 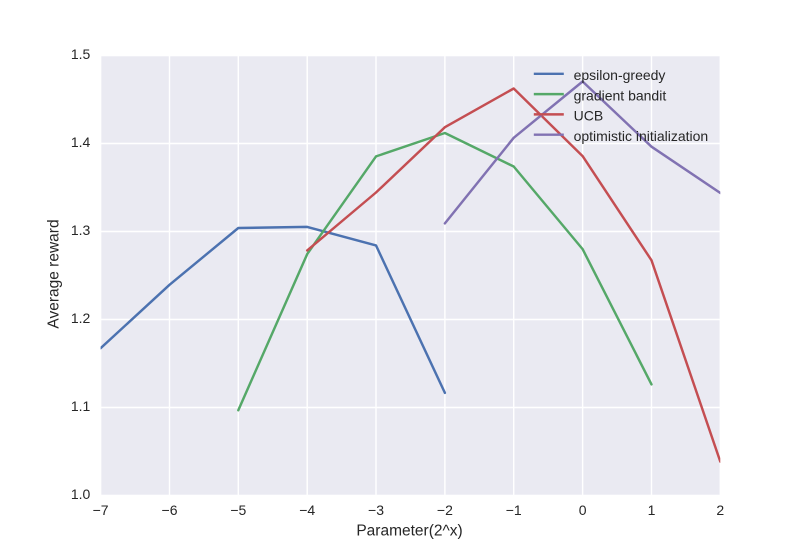 What do you see at coordinates (376, 510) in the screenshot?
I see `svg-text: −3` at bounding box center [376, 510].